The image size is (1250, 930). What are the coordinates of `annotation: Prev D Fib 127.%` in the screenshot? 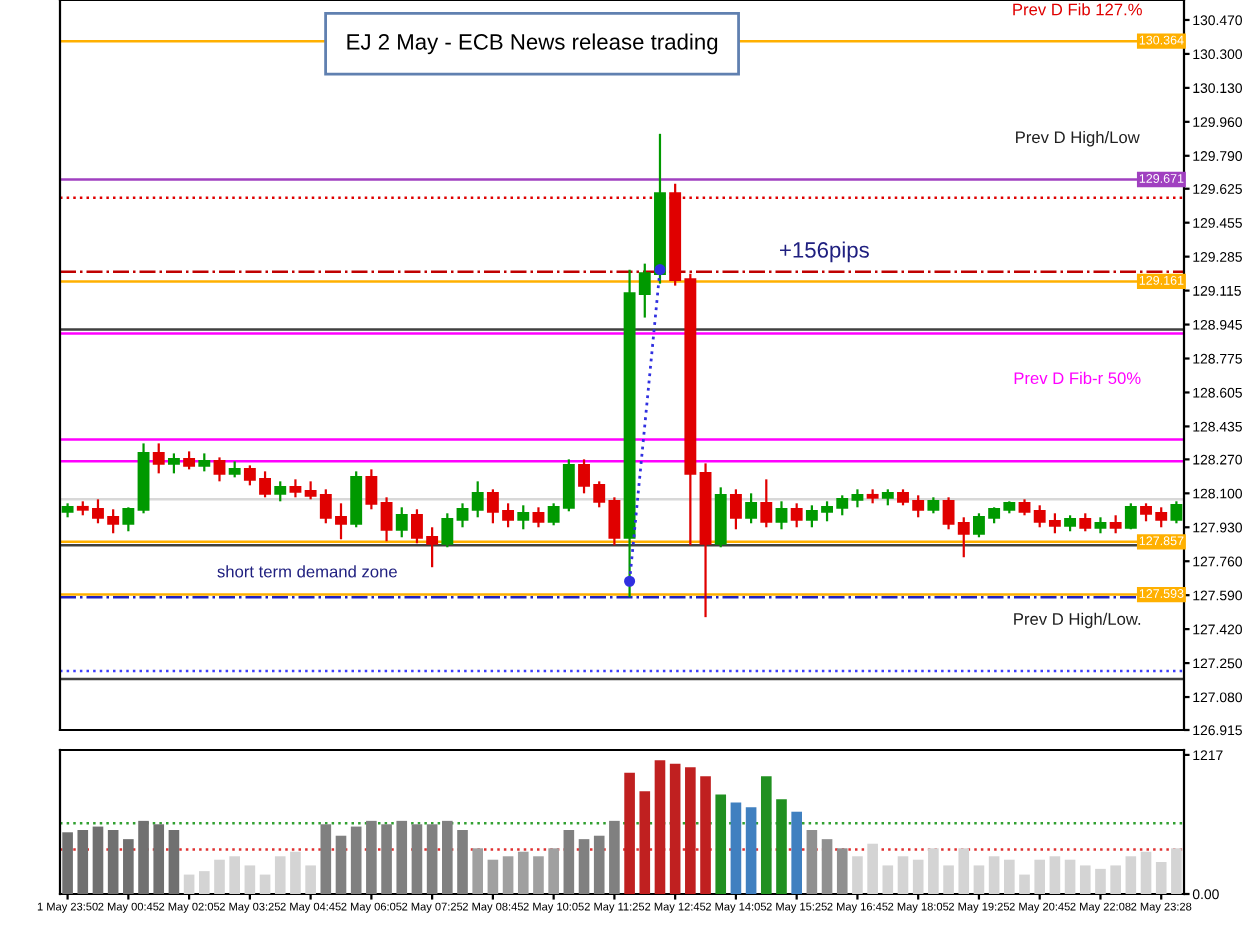 It's located at (1077, 9).